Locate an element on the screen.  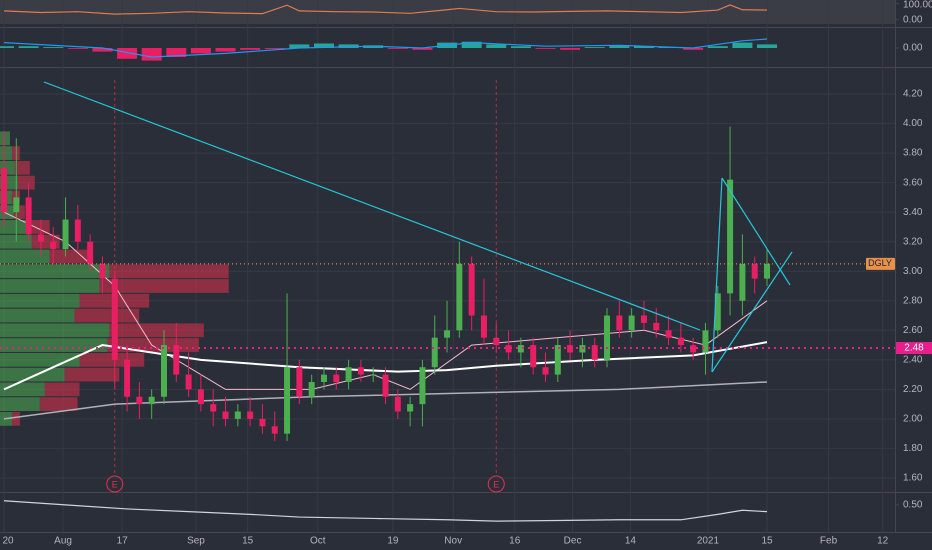
y-tick-label: 0.50 is located at coordinates (913, 504).